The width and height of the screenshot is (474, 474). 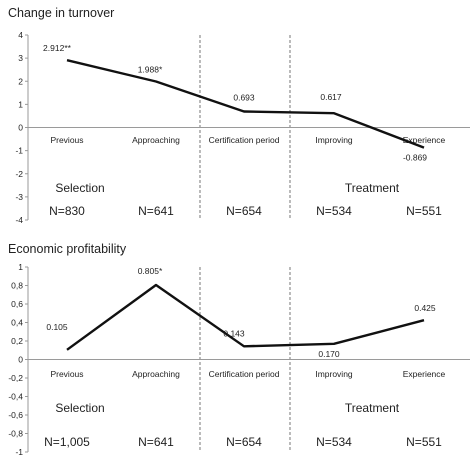 I want to click on data-label: 0.170, so click(x=329, y=354).